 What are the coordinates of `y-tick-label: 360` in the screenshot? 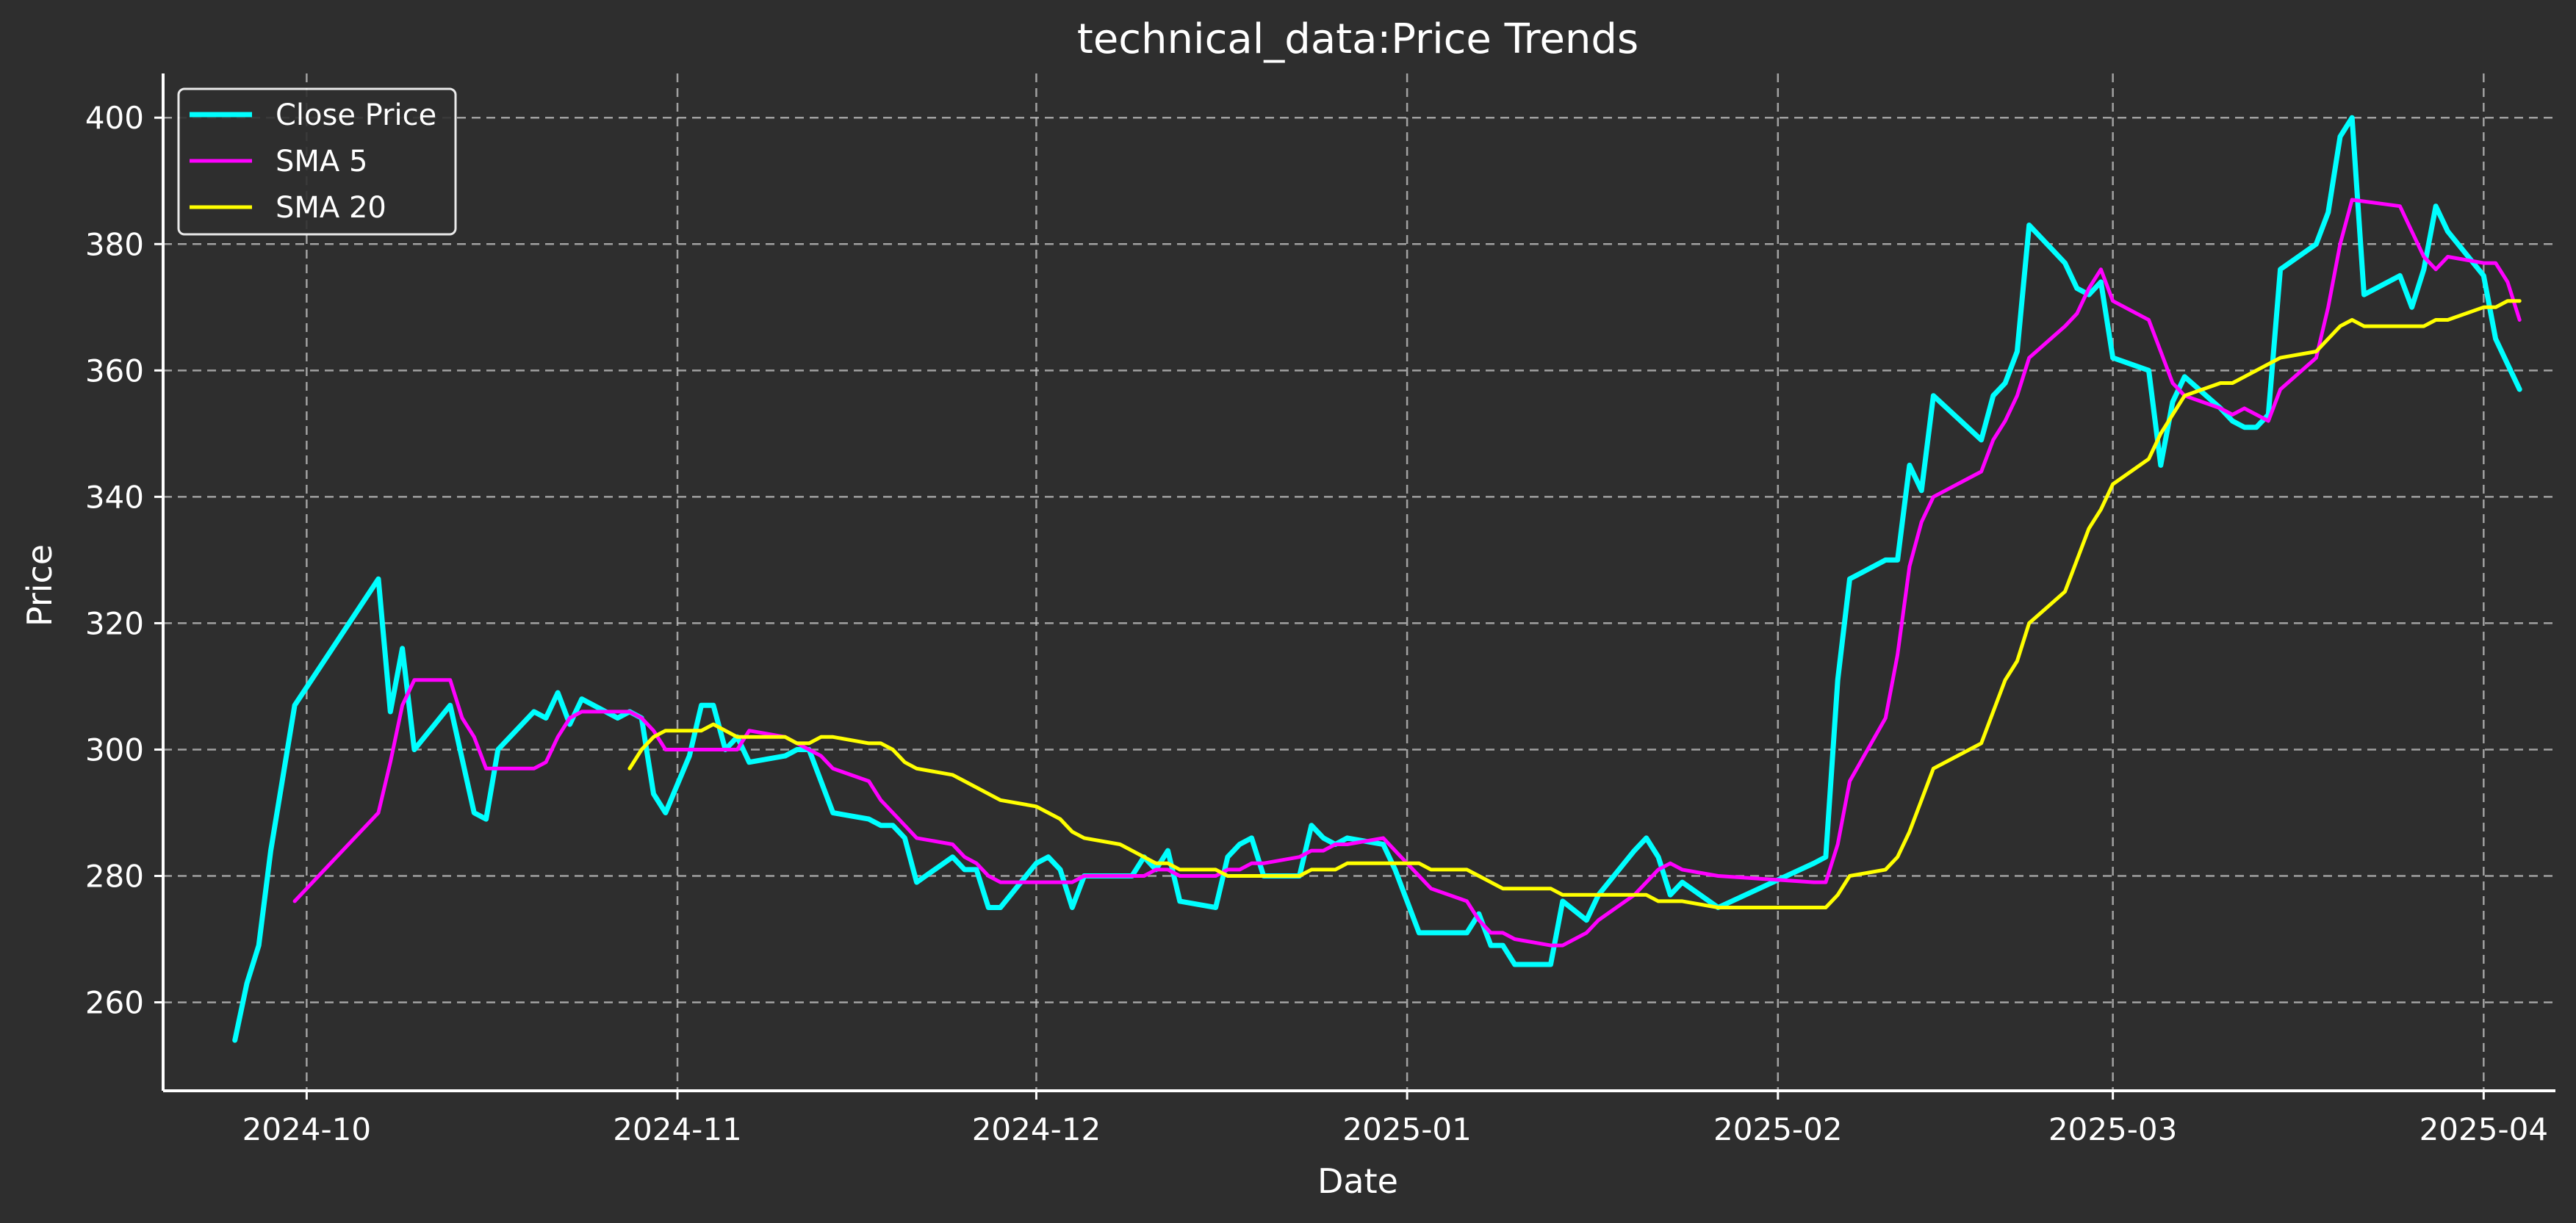 It's located at (114, 371).